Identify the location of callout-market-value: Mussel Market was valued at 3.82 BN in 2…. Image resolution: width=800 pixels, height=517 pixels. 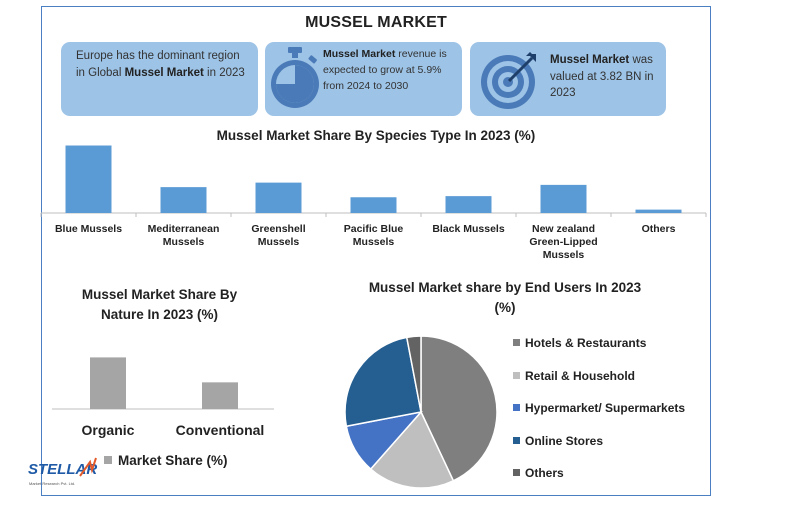
(568, 79).